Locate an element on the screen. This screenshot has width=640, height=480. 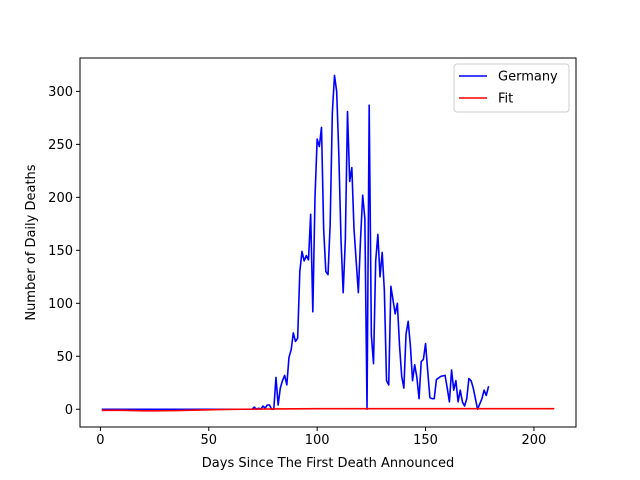
y-axis-label: Number of Daily Deaths is located at coordinates (31, 242).